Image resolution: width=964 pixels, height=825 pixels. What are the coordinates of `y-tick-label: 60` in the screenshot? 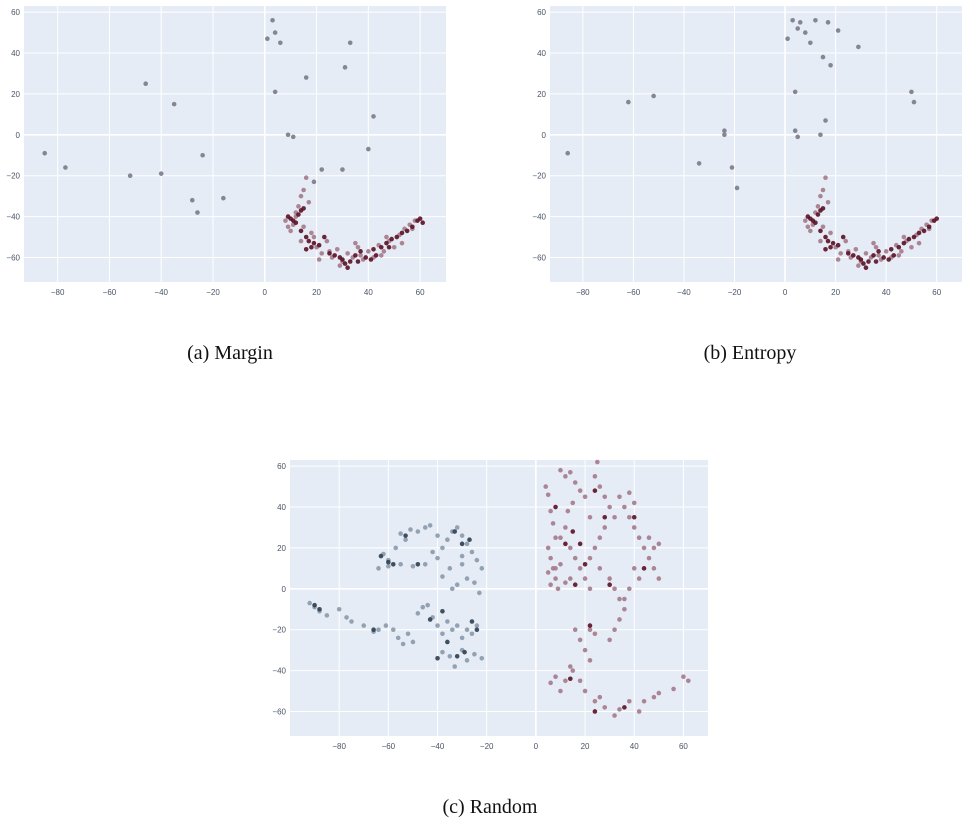 It's located at (541, 12).